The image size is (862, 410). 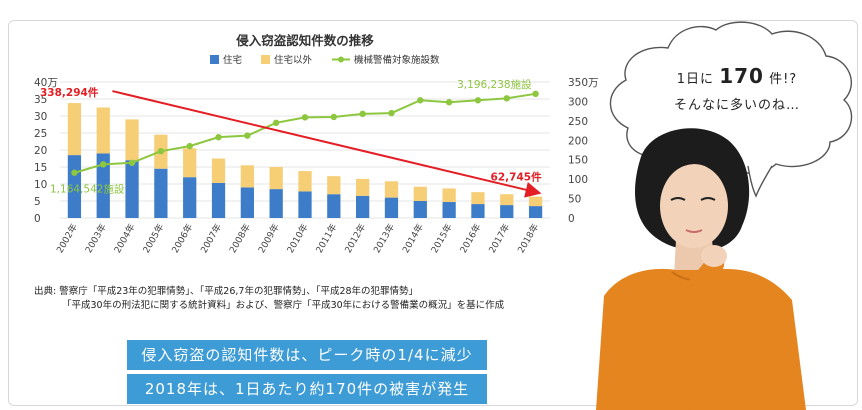 I want to click on x-tick-label: 2017年, so click(x=499, y=239).